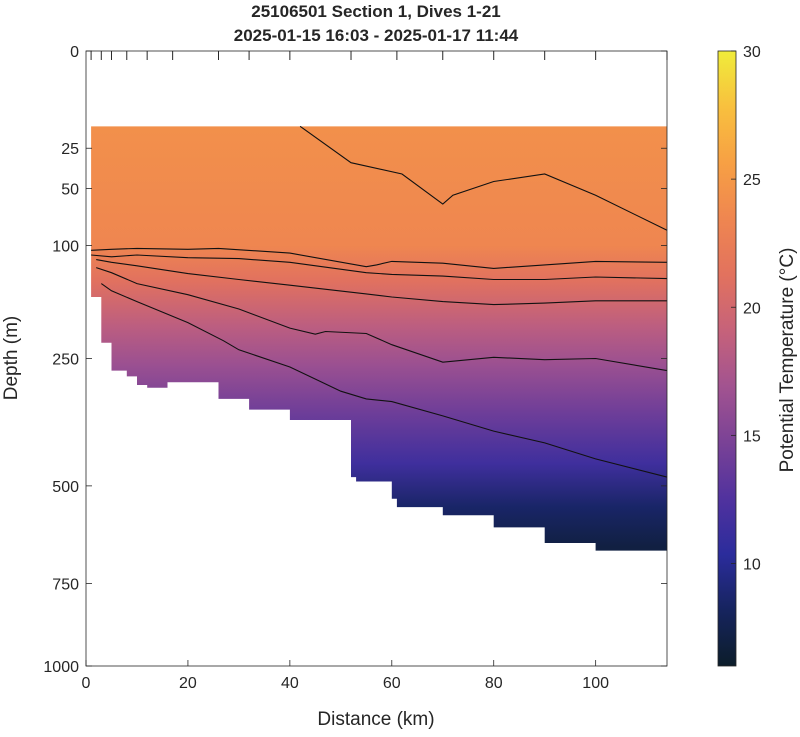 Image resolution: width=800 pixels, height=737 pixels. What do you see at coordinates (752, 308) in the screenshot?
I see `colorbar-tick-label: 20` at bounding box center [752, 308].